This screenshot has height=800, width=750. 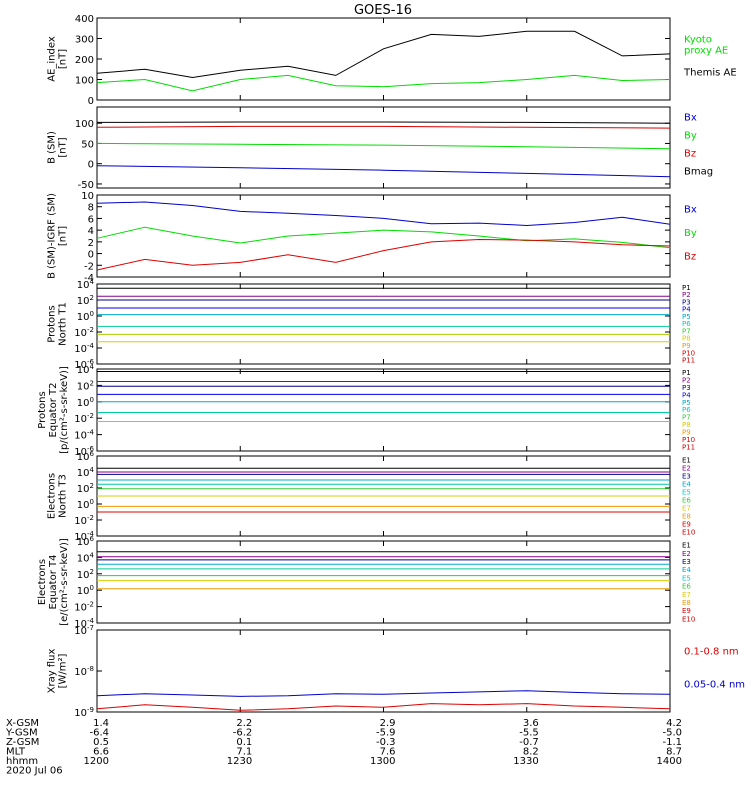 What do you see at coordinates (52, 671) in the screenshot?
I see `y-axis-label-line: Xray flux` at bounding box center [52, 671].